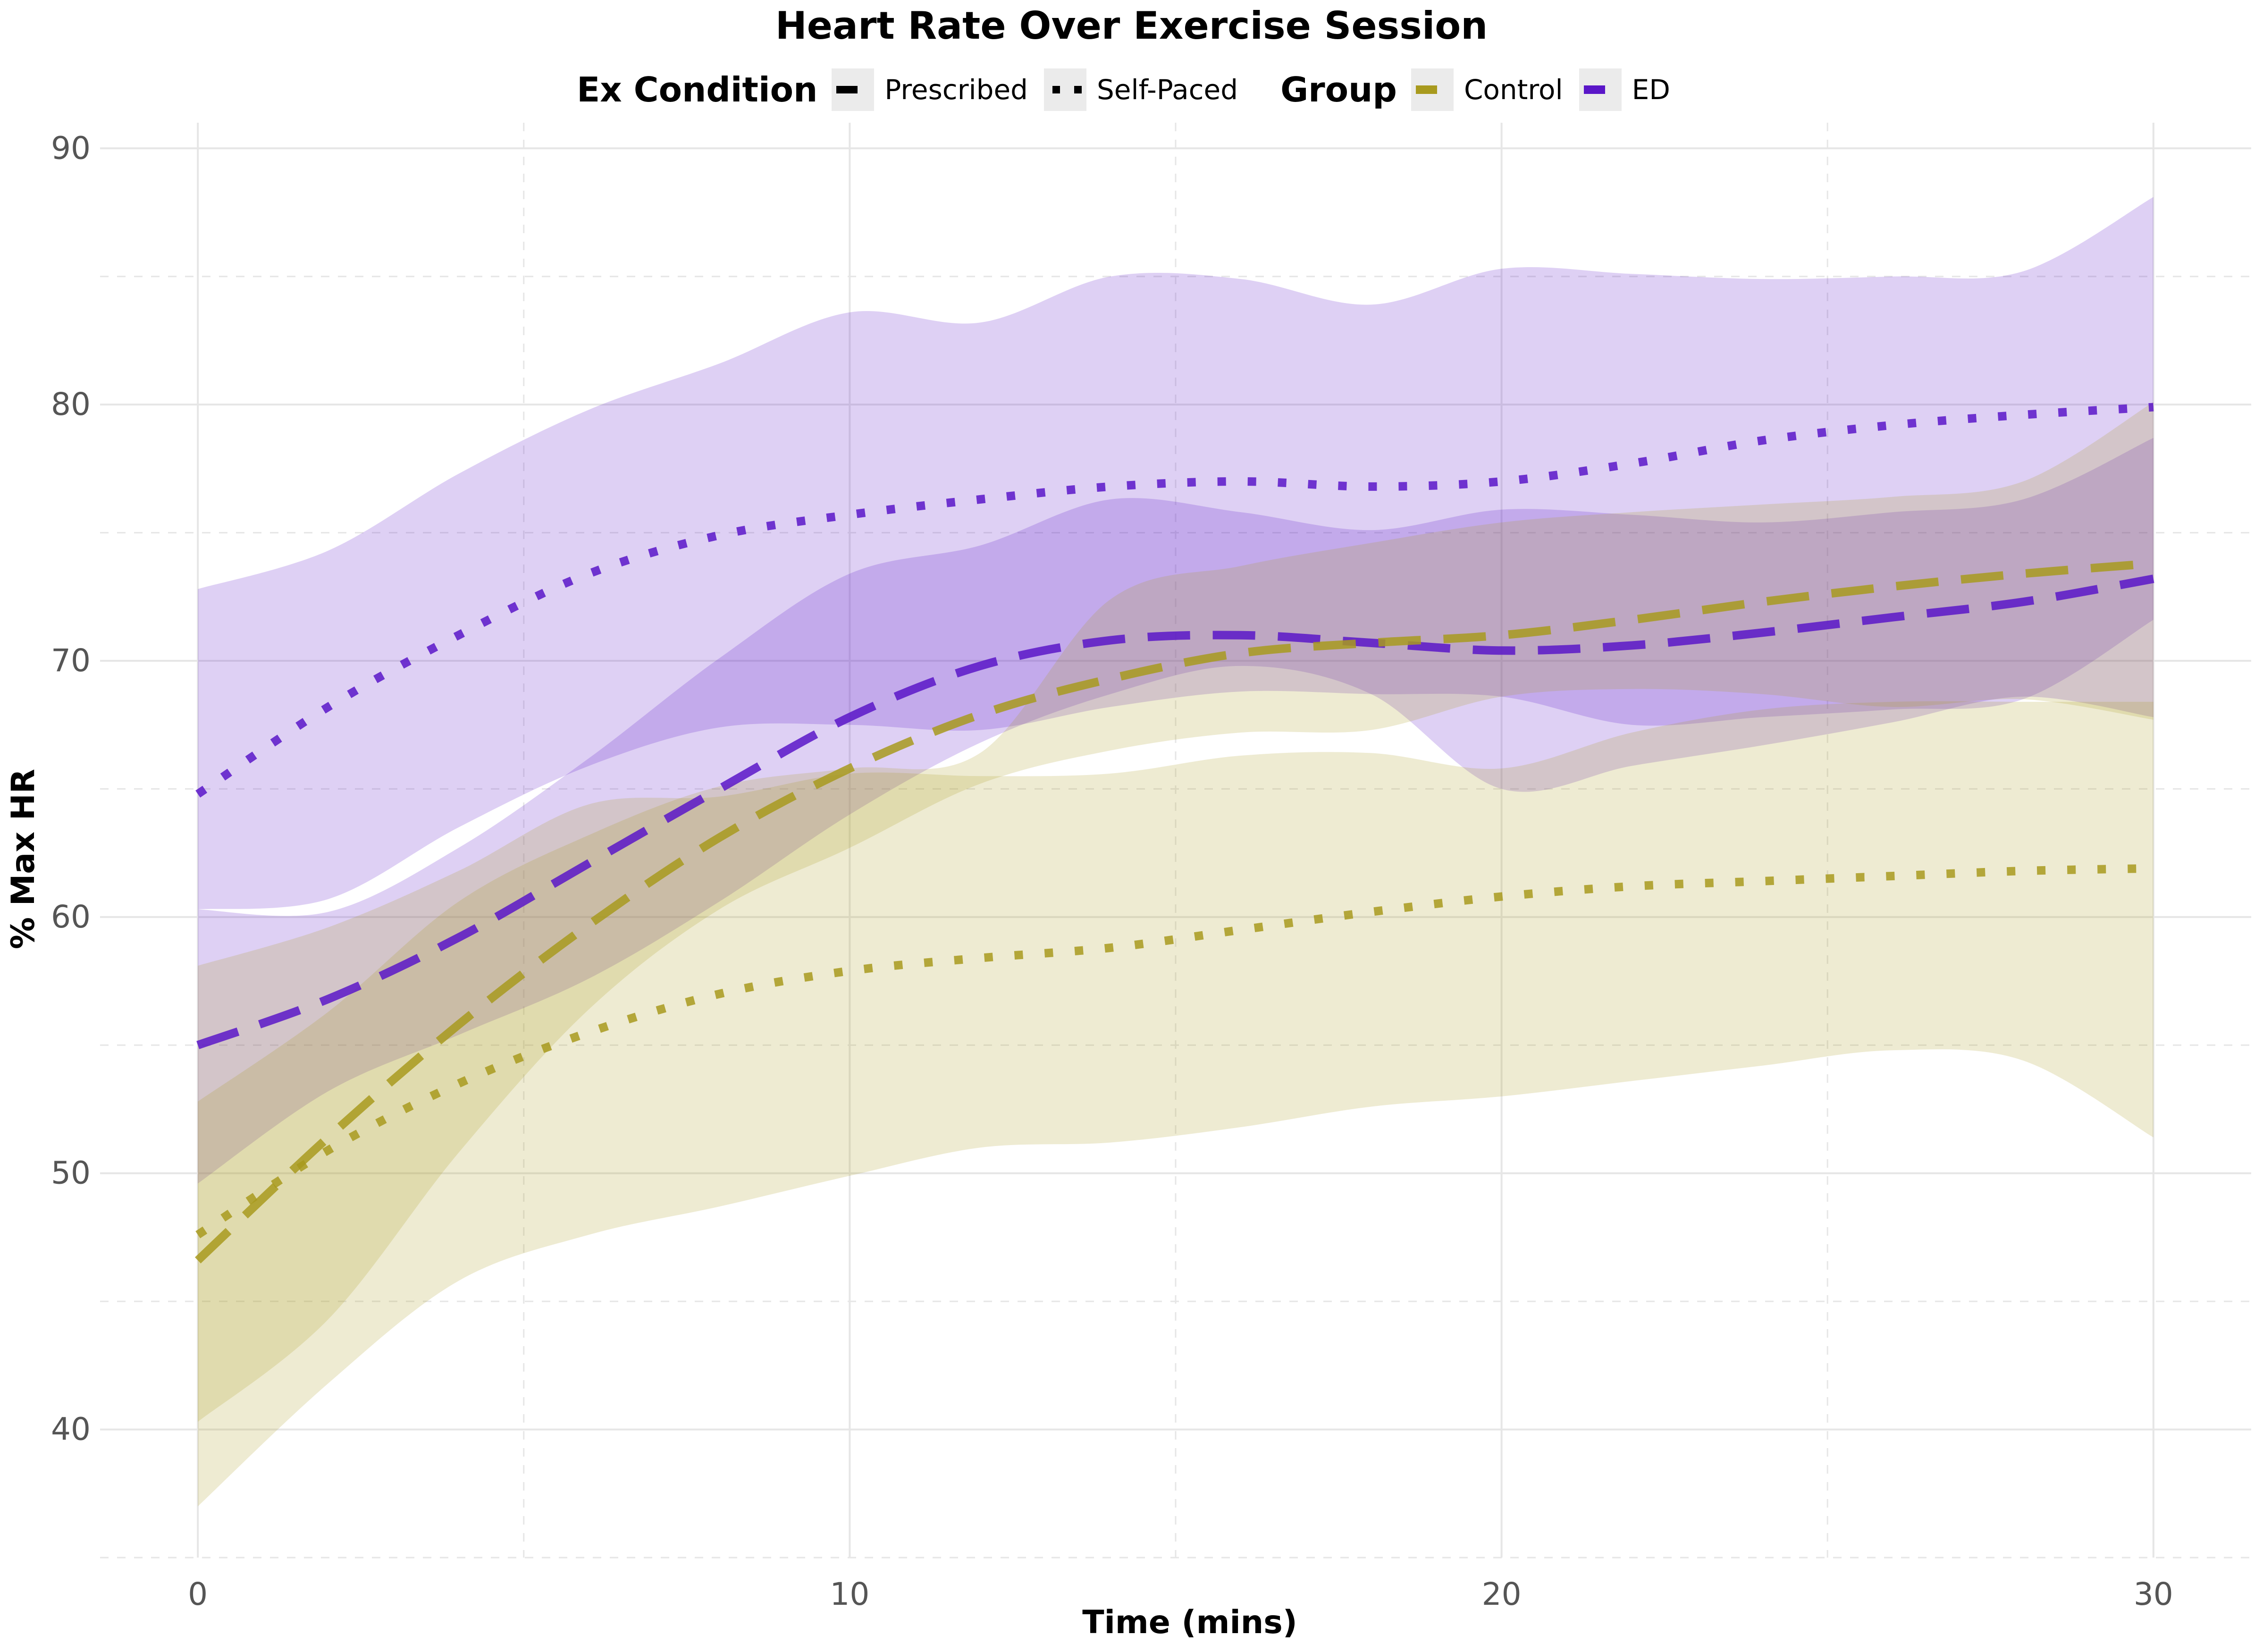 The height and width of the screenshot is (1652, 2263). Describe the element at coordinates (1131, 26) in the screenshot. I see `chart-title: Heart Rate Over Exercise Session` at that location.